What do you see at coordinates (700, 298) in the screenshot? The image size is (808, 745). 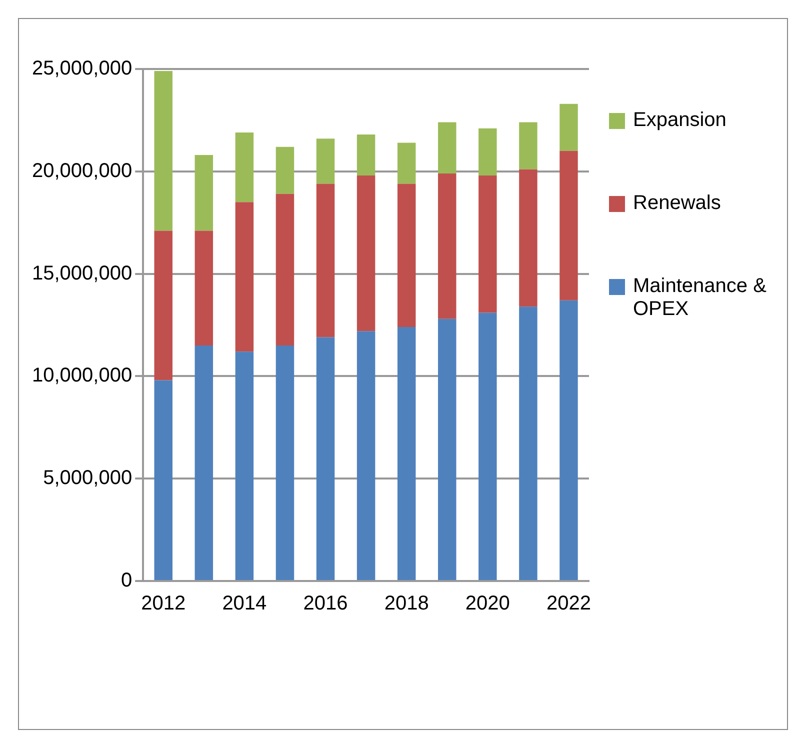 I see `legend-label: Maintenance & OPEX` at bounding box center [700, 298].